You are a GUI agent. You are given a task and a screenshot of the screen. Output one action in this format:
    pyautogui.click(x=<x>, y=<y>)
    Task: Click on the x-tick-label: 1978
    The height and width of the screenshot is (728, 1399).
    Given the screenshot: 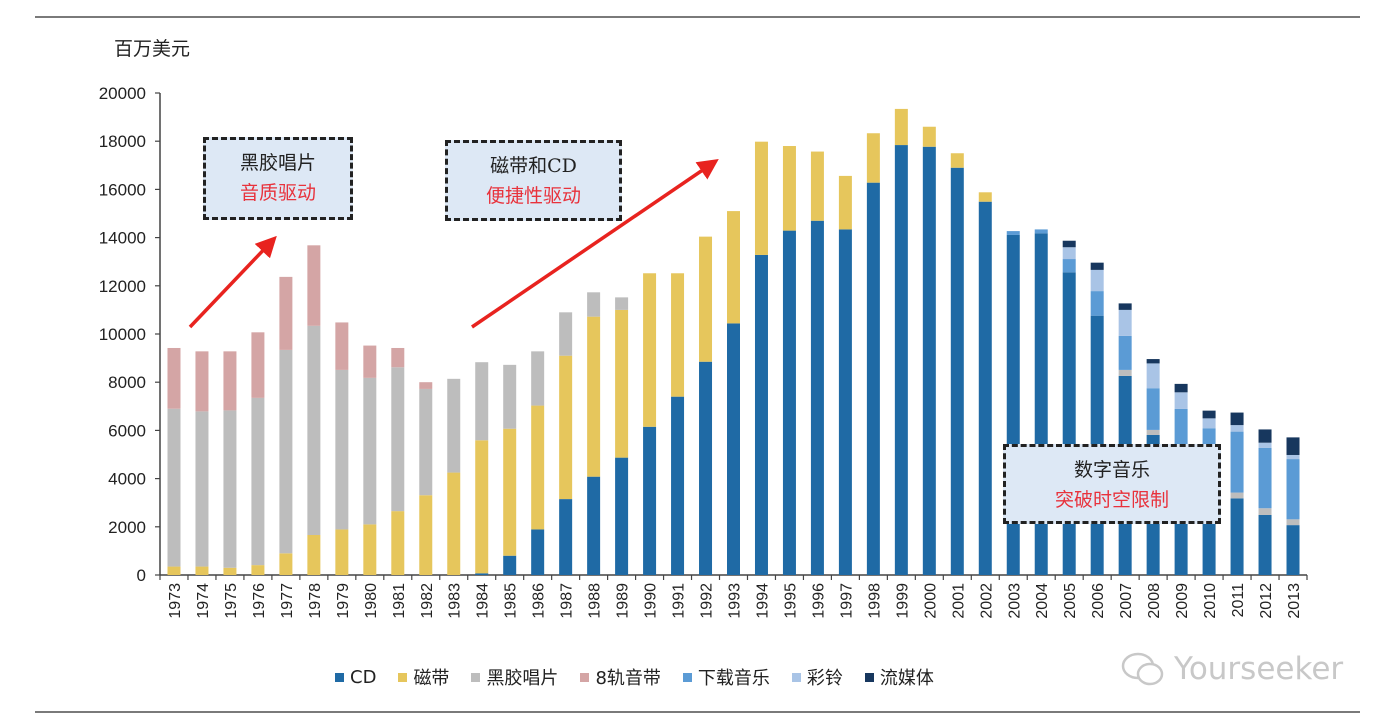 What is the action you would take?
    pyautogui.click(x=315, y=601)
    